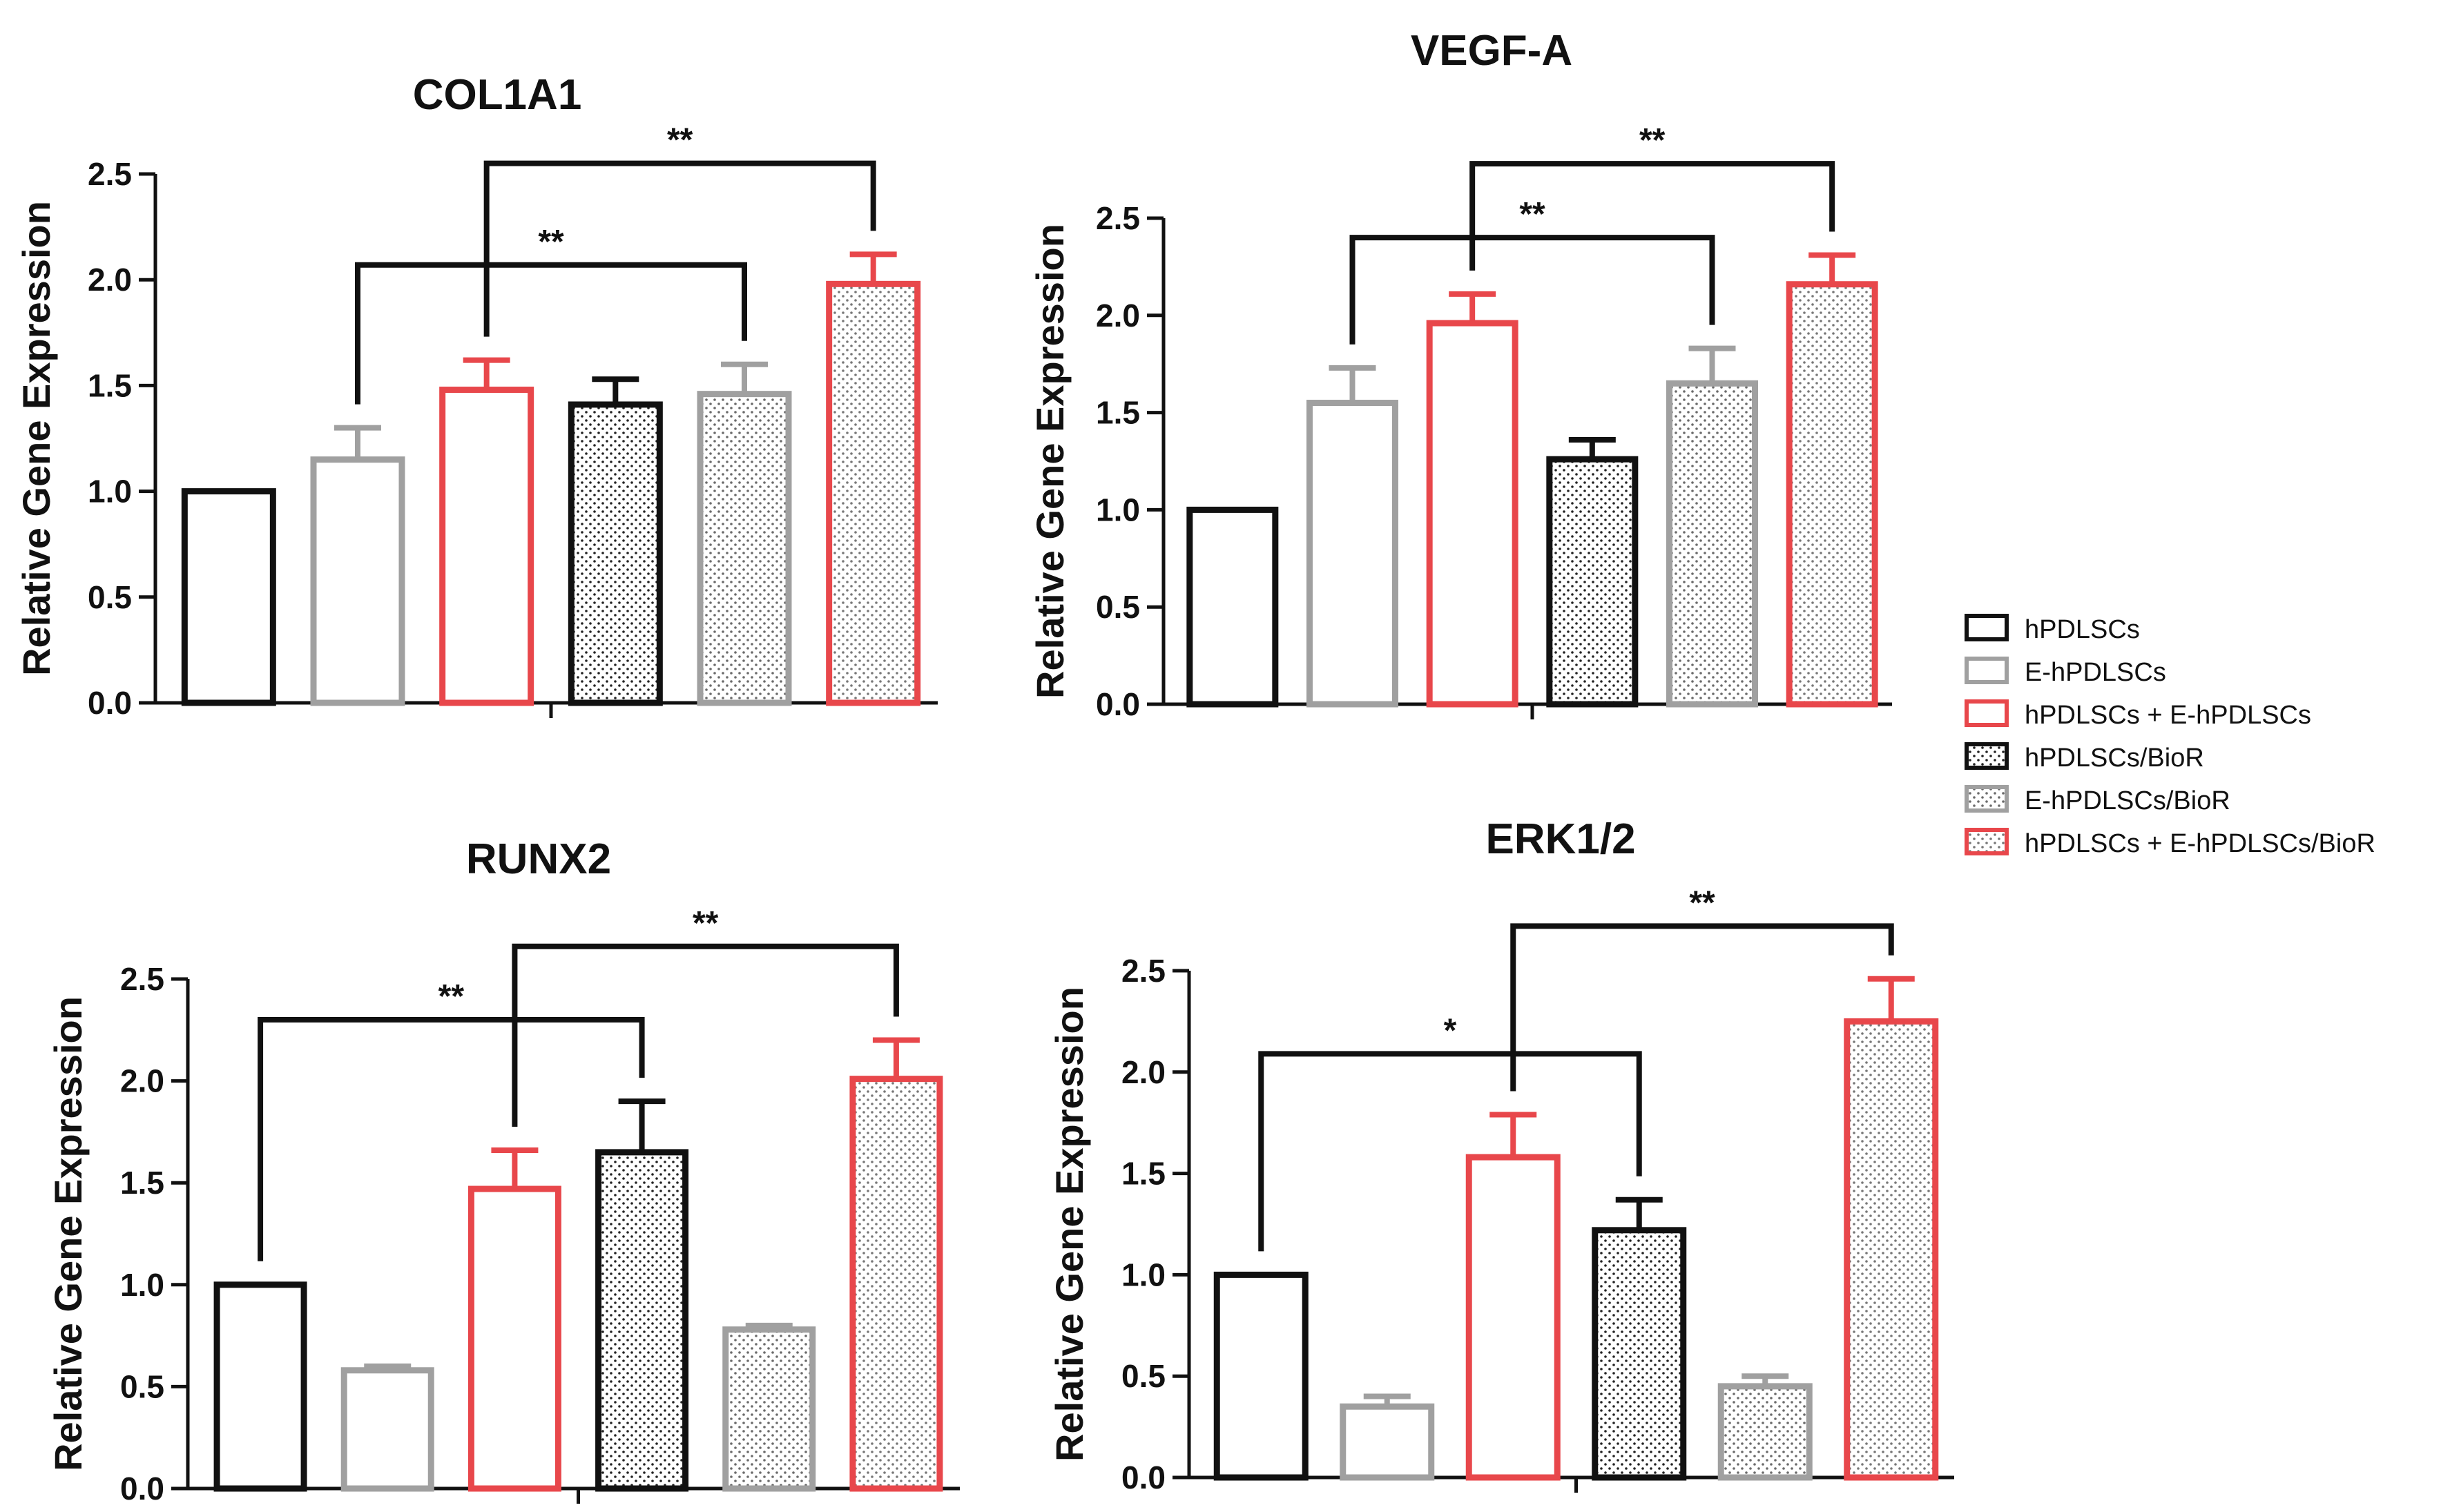 The width and height of the screenshot is (2441, 1512). I want to click on erk1-2-significance-label-2: **, so click(1702, 902).